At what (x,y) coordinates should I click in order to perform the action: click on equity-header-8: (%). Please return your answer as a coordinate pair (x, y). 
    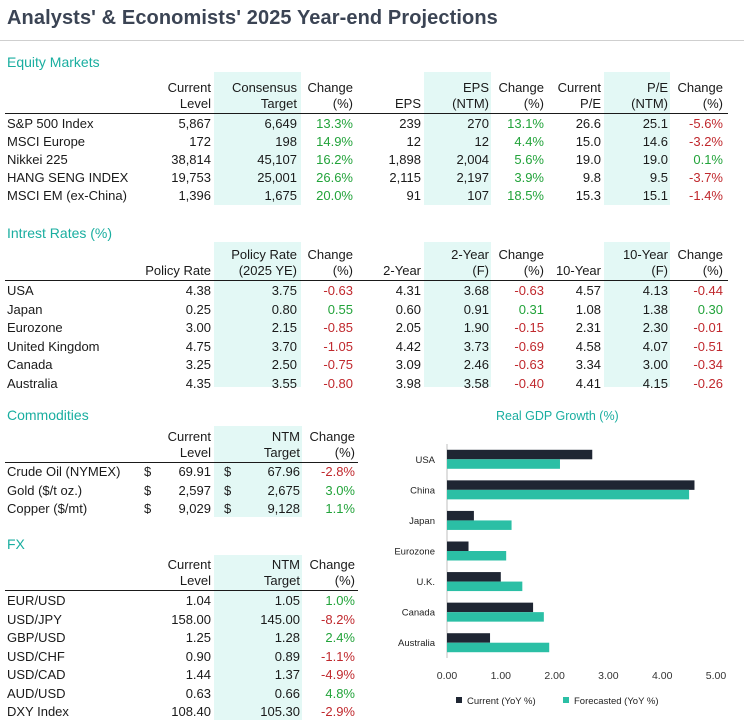
    Looking at the image, I should click on (712, 103).